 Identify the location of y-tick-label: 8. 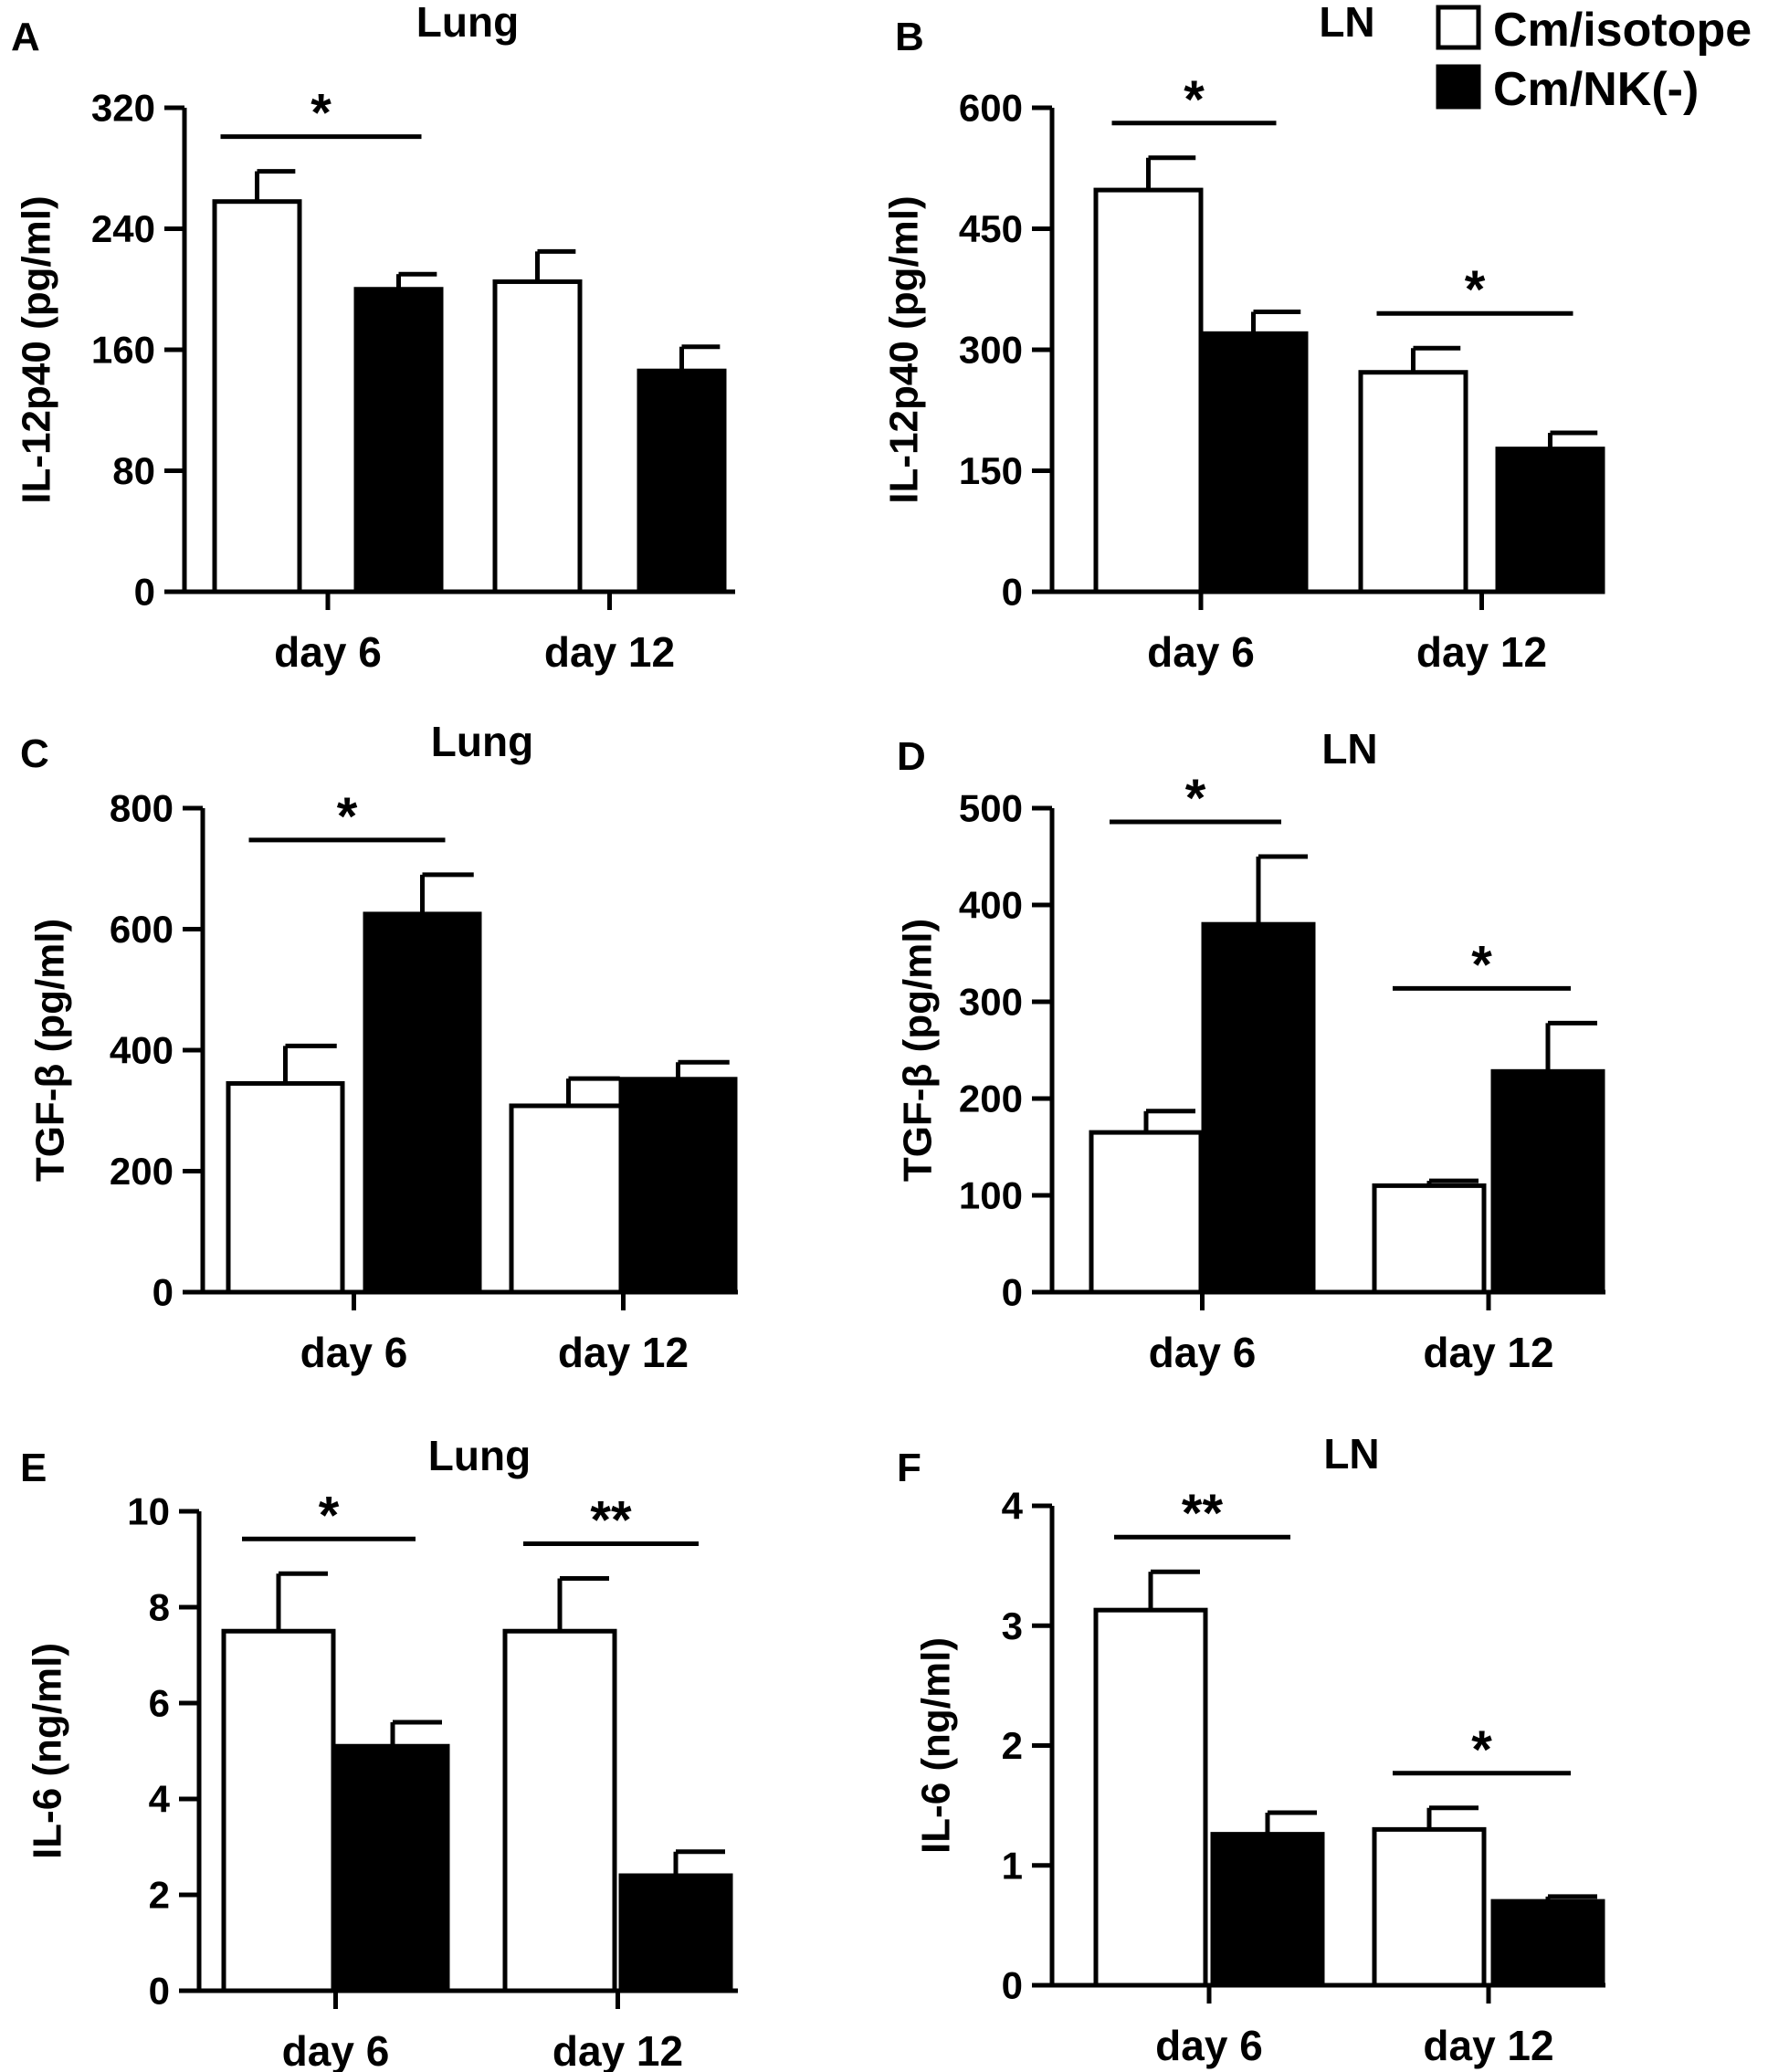
(159, 1607).